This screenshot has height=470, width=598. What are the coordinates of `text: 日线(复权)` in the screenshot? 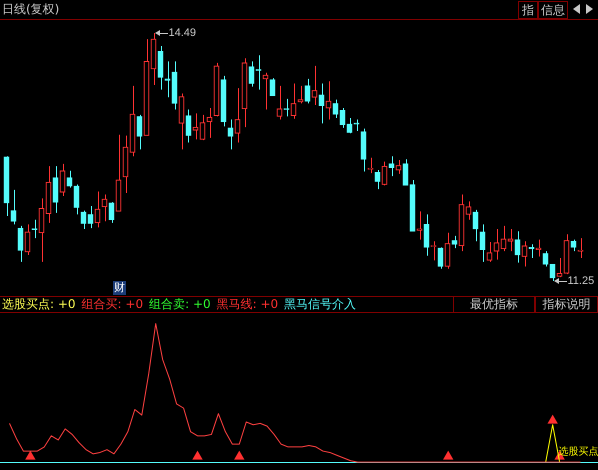 It's located at (31, 9).